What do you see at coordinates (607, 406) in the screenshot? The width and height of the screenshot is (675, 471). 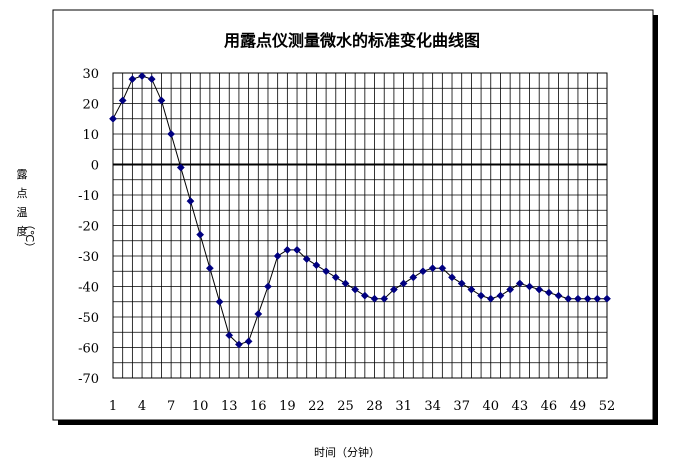 I see `x-tick-label: 52` at bounding box center [607, 406].